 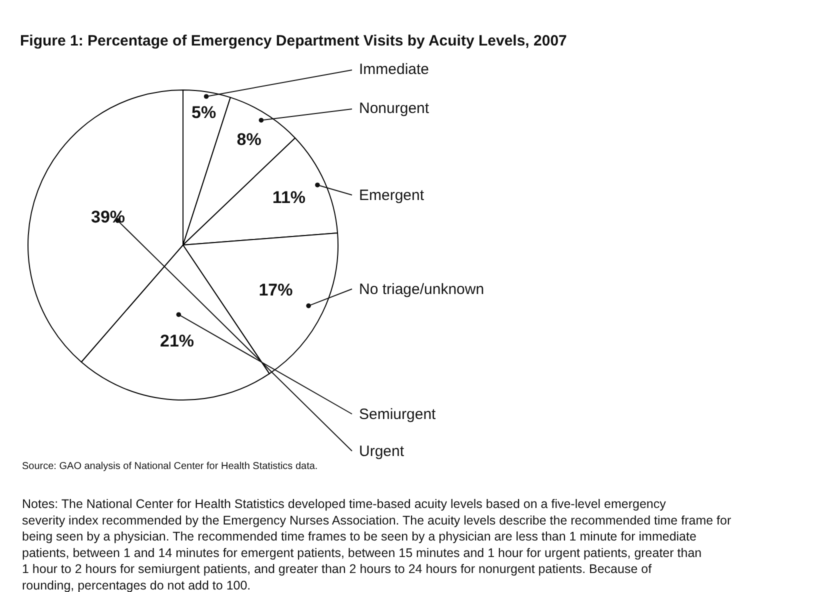 I want to click on slice-label: No triage/unknown, so click(x=421, y=289).